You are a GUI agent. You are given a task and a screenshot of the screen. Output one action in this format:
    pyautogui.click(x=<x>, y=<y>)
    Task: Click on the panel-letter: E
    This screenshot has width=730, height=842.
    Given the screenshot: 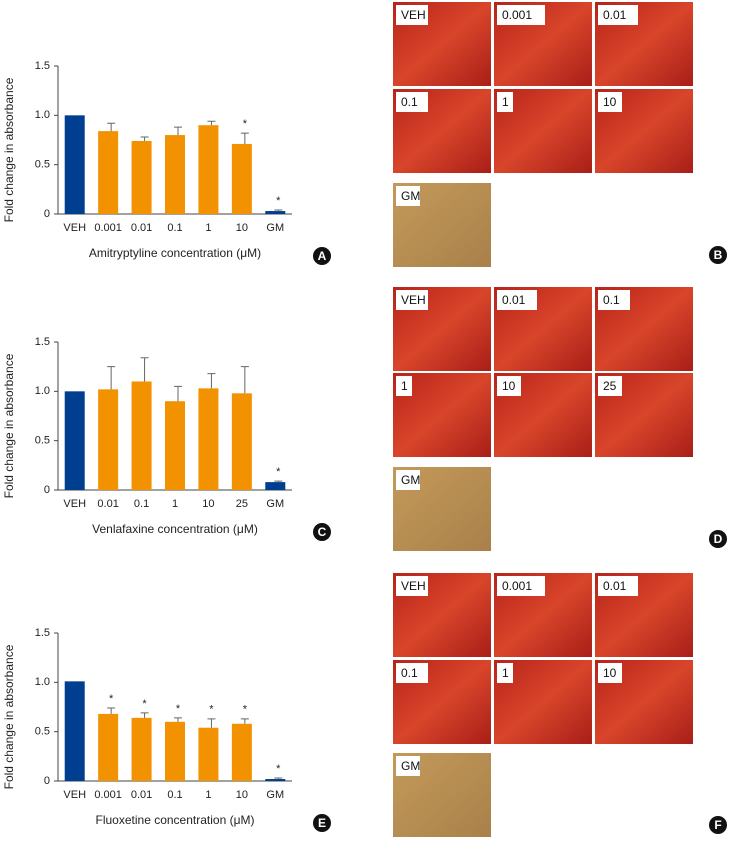 What is the action you would take?
    pyautogui.click(x=322, y=823)
    